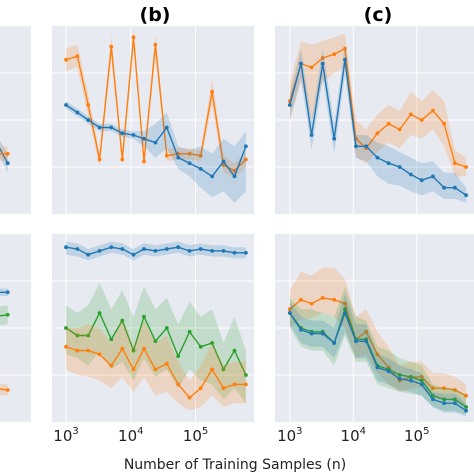 Image resolution: width=474 pixels, height=474 pixels. I want to click on series-line-orange, so click(4, 389).